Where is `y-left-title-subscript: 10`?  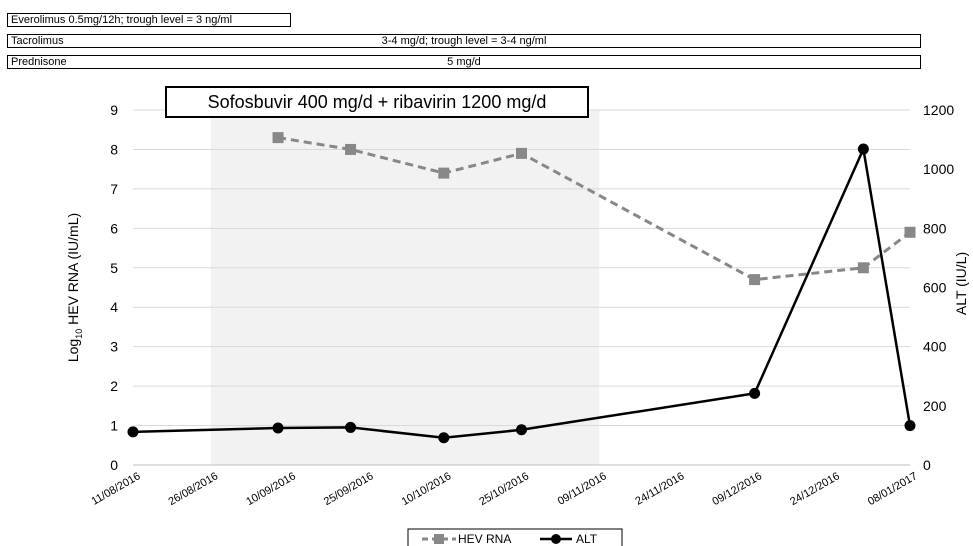 y-left-title-subscript: 10 is located at coordinates (79, 334).